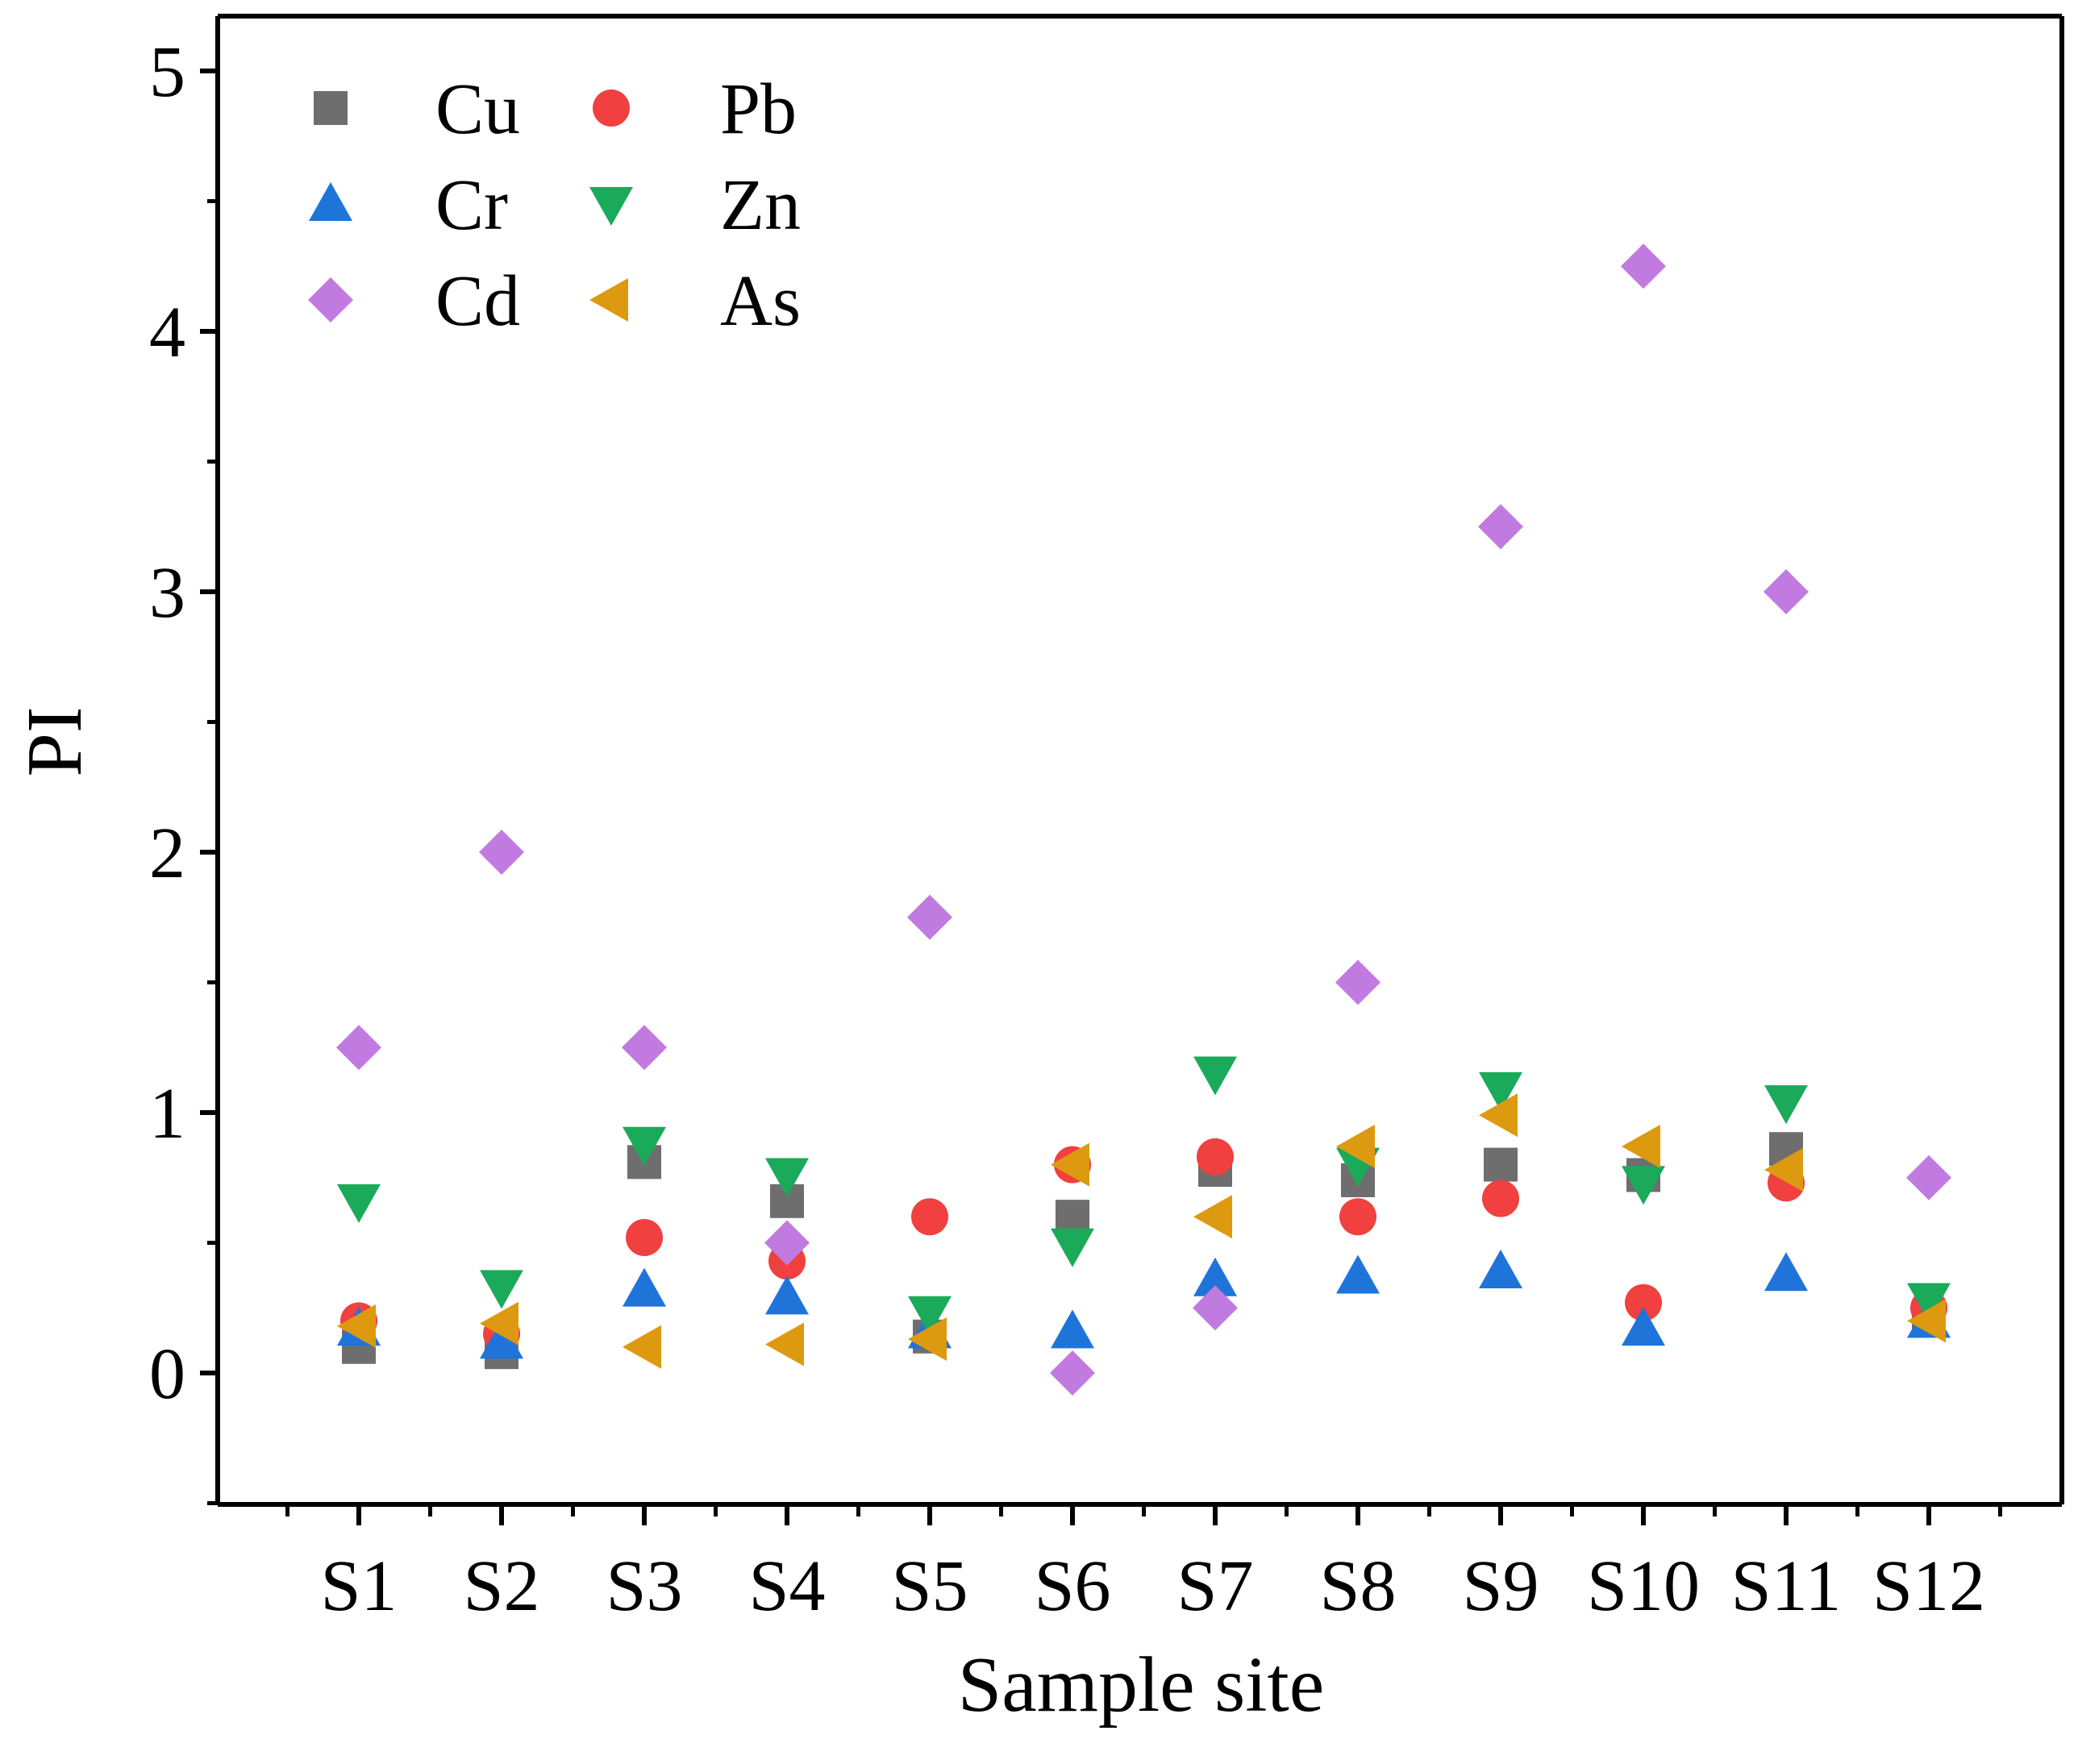 Image resolution: width=2078 pixels, height=1764 pixels. I want to click on series-as, so click(1141, 1231).